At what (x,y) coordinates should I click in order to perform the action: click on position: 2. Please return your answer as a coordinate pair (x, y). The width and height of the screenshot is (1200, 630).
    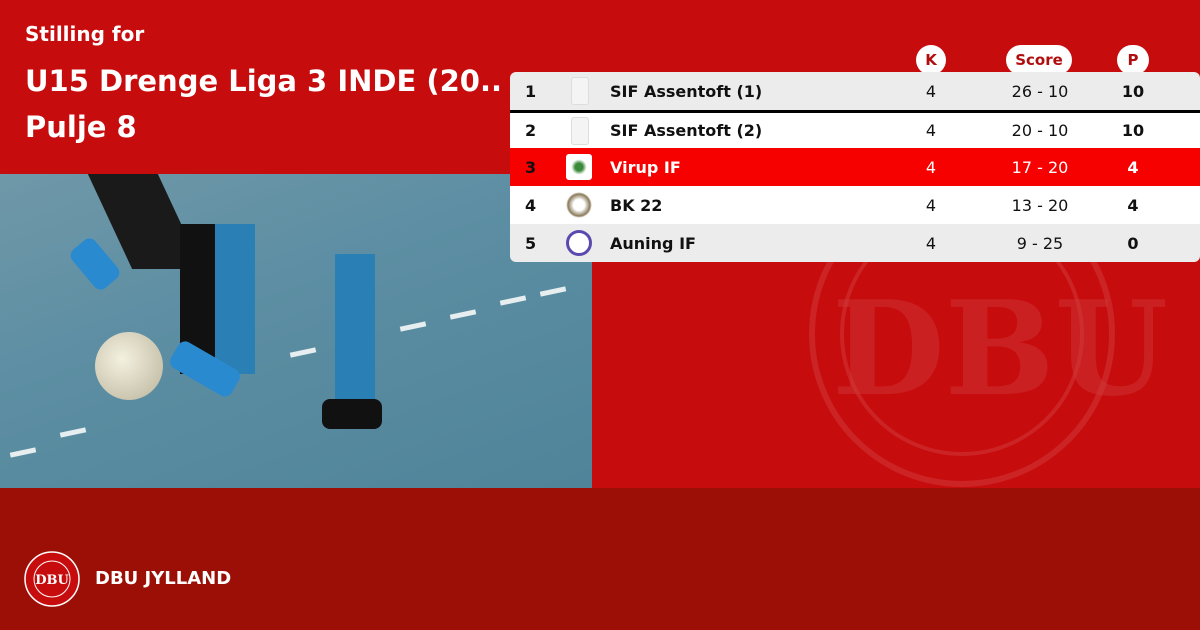
    Looking at the image, I should click on (531, 130).